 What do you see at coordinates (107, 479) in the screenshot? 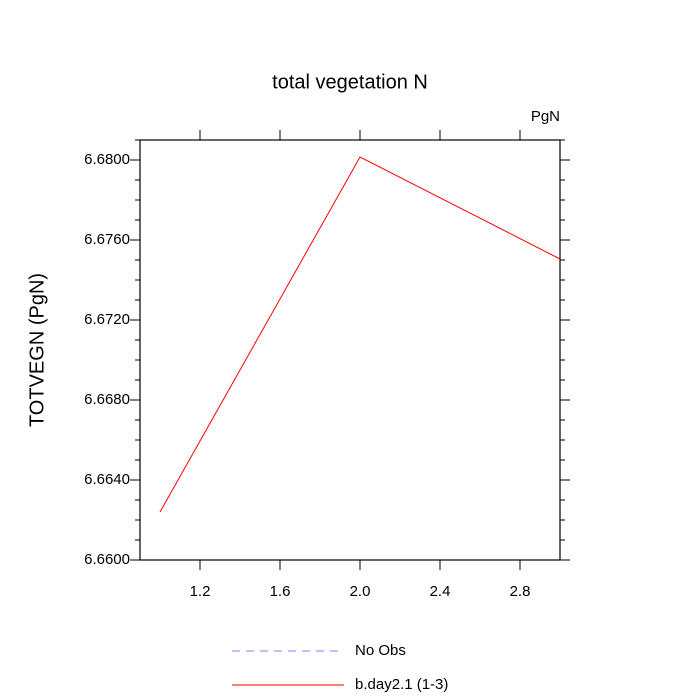
I see `y-tick-label: 6.6640` at bounding box center [107, 479].